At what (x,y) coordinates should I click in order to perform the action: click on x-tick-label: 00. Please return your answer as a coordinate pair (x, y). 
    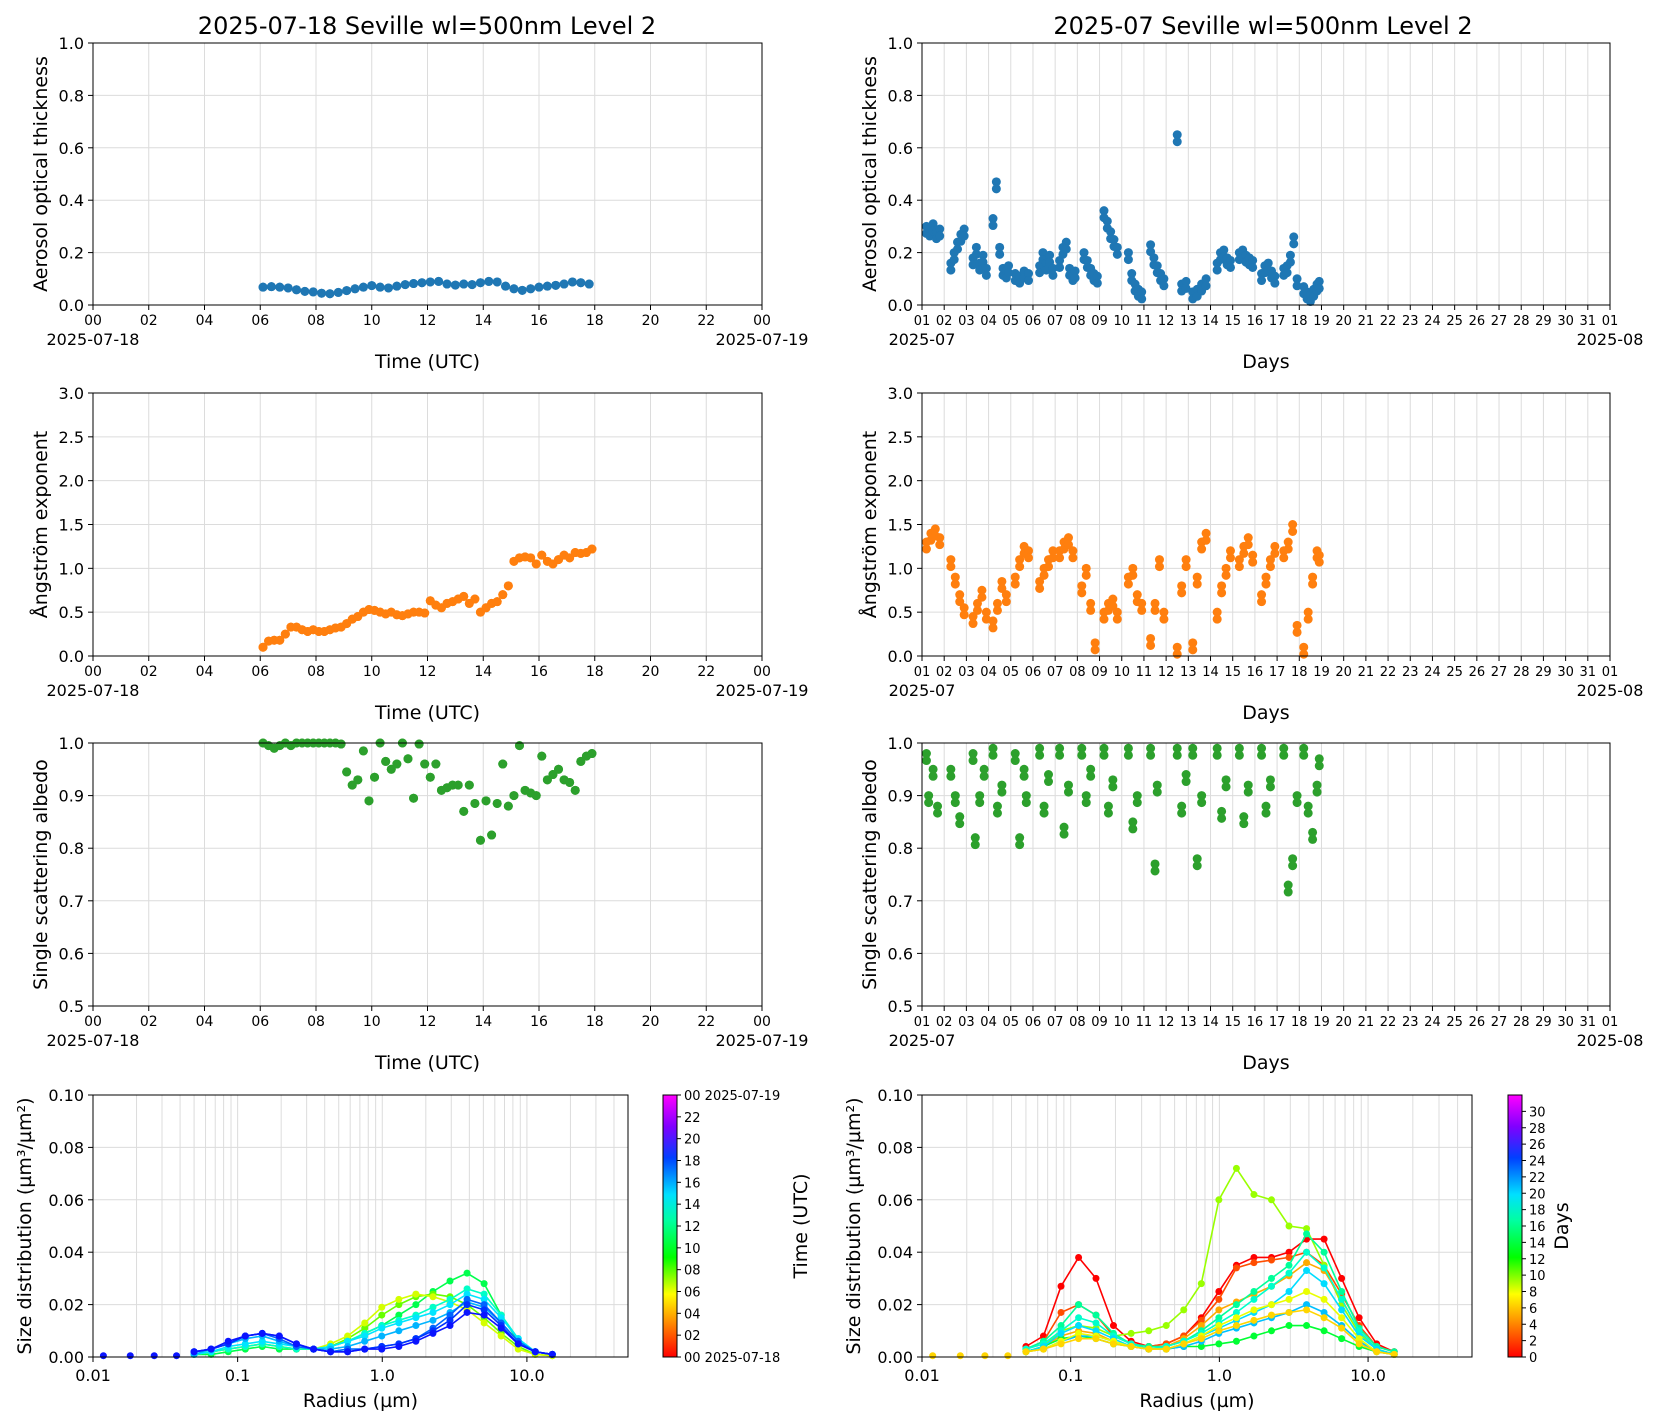
    Looking at the image, I should click on (762, 672).